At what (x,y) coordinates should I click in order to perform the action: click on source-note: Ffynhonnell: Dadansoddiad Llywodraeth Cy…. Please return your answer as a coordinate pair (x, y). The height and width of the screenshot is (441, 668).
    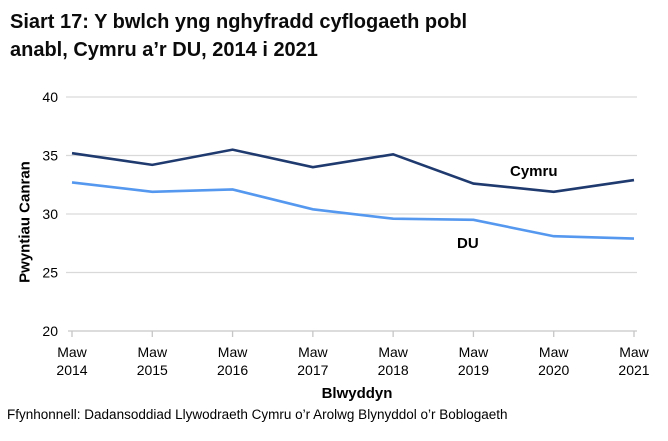
    Looking at the image, I should click on (257, 414).